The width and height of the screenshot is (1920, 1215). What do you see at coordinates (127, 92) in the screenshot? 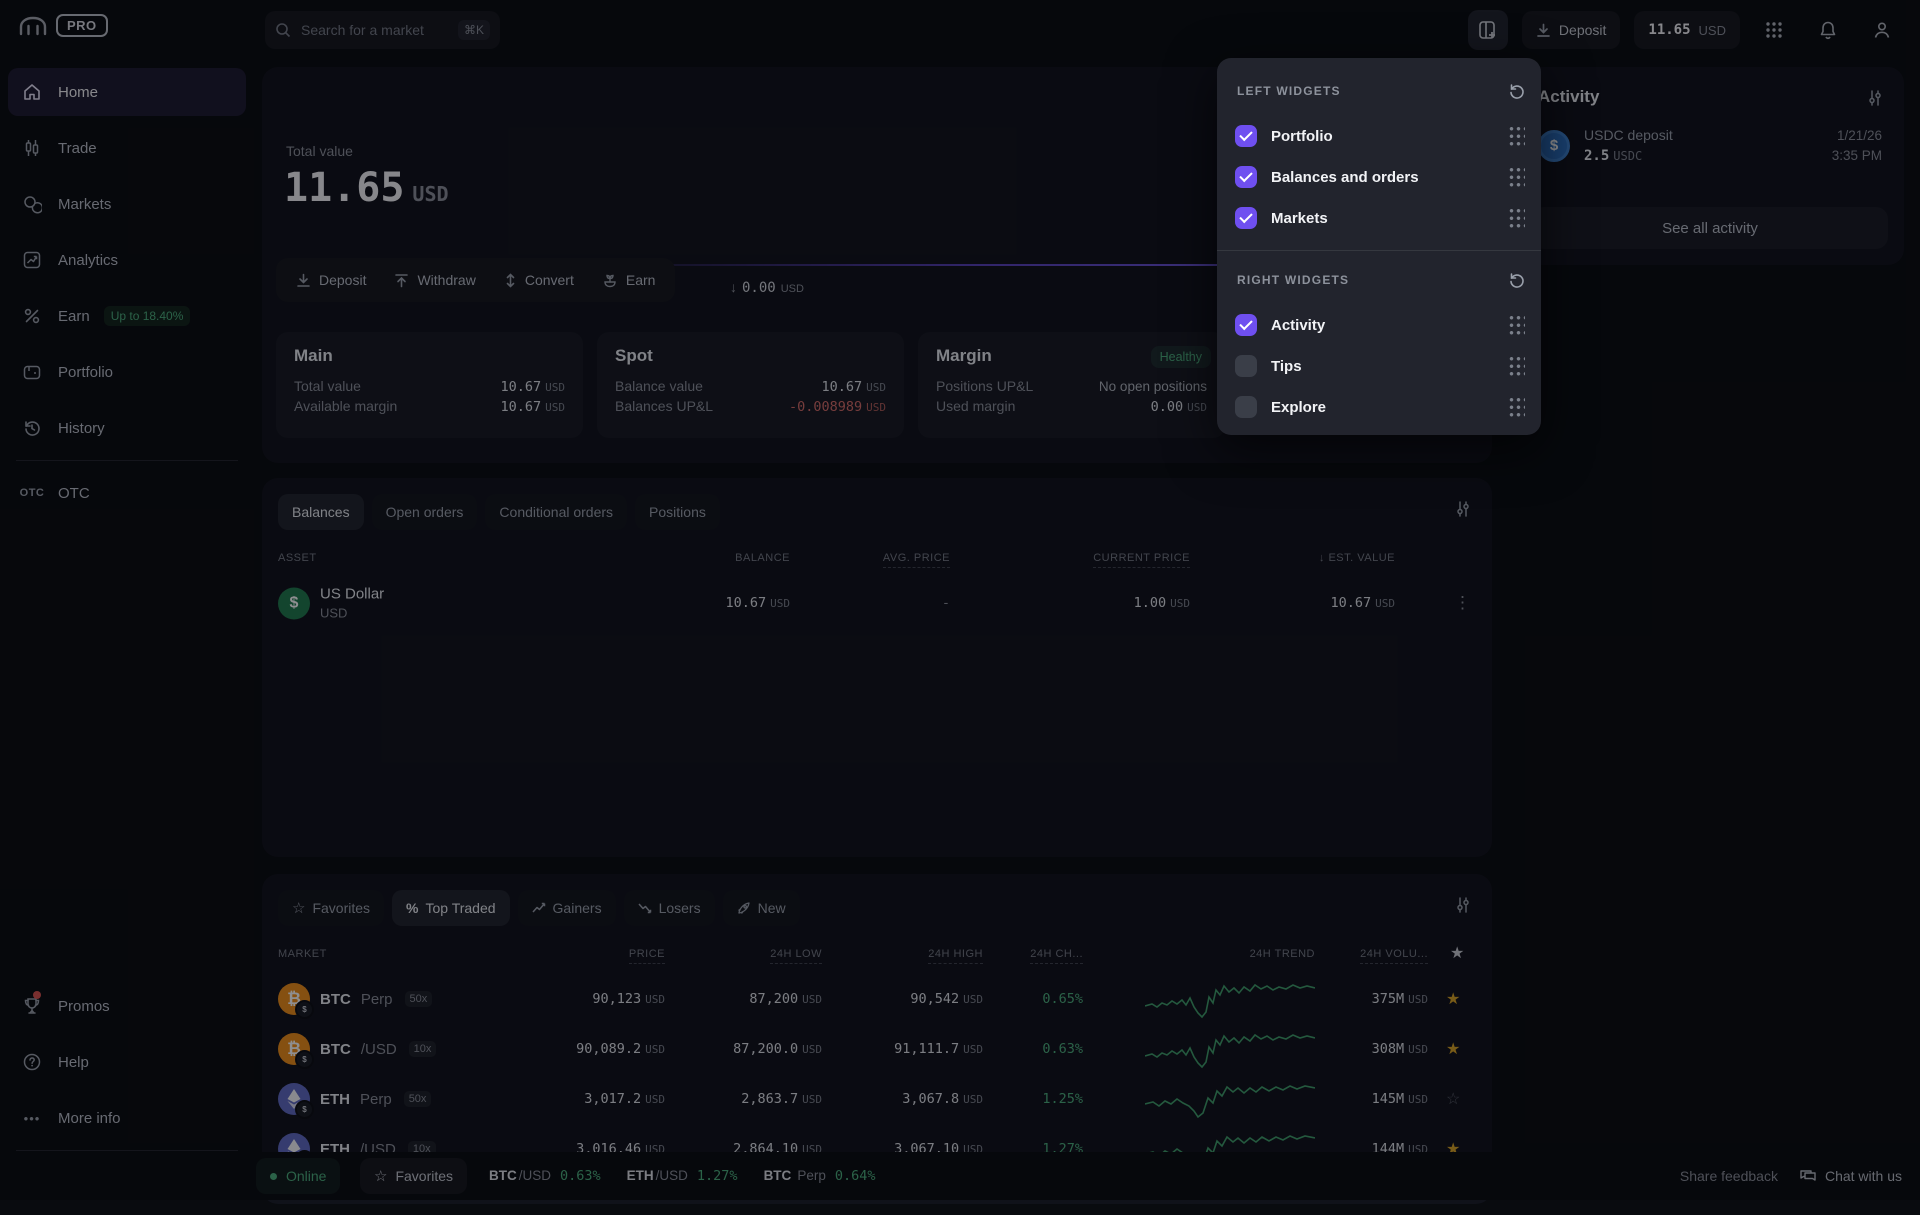
I see `sidebar-item-home: Home` at bounding box center [127, 92].